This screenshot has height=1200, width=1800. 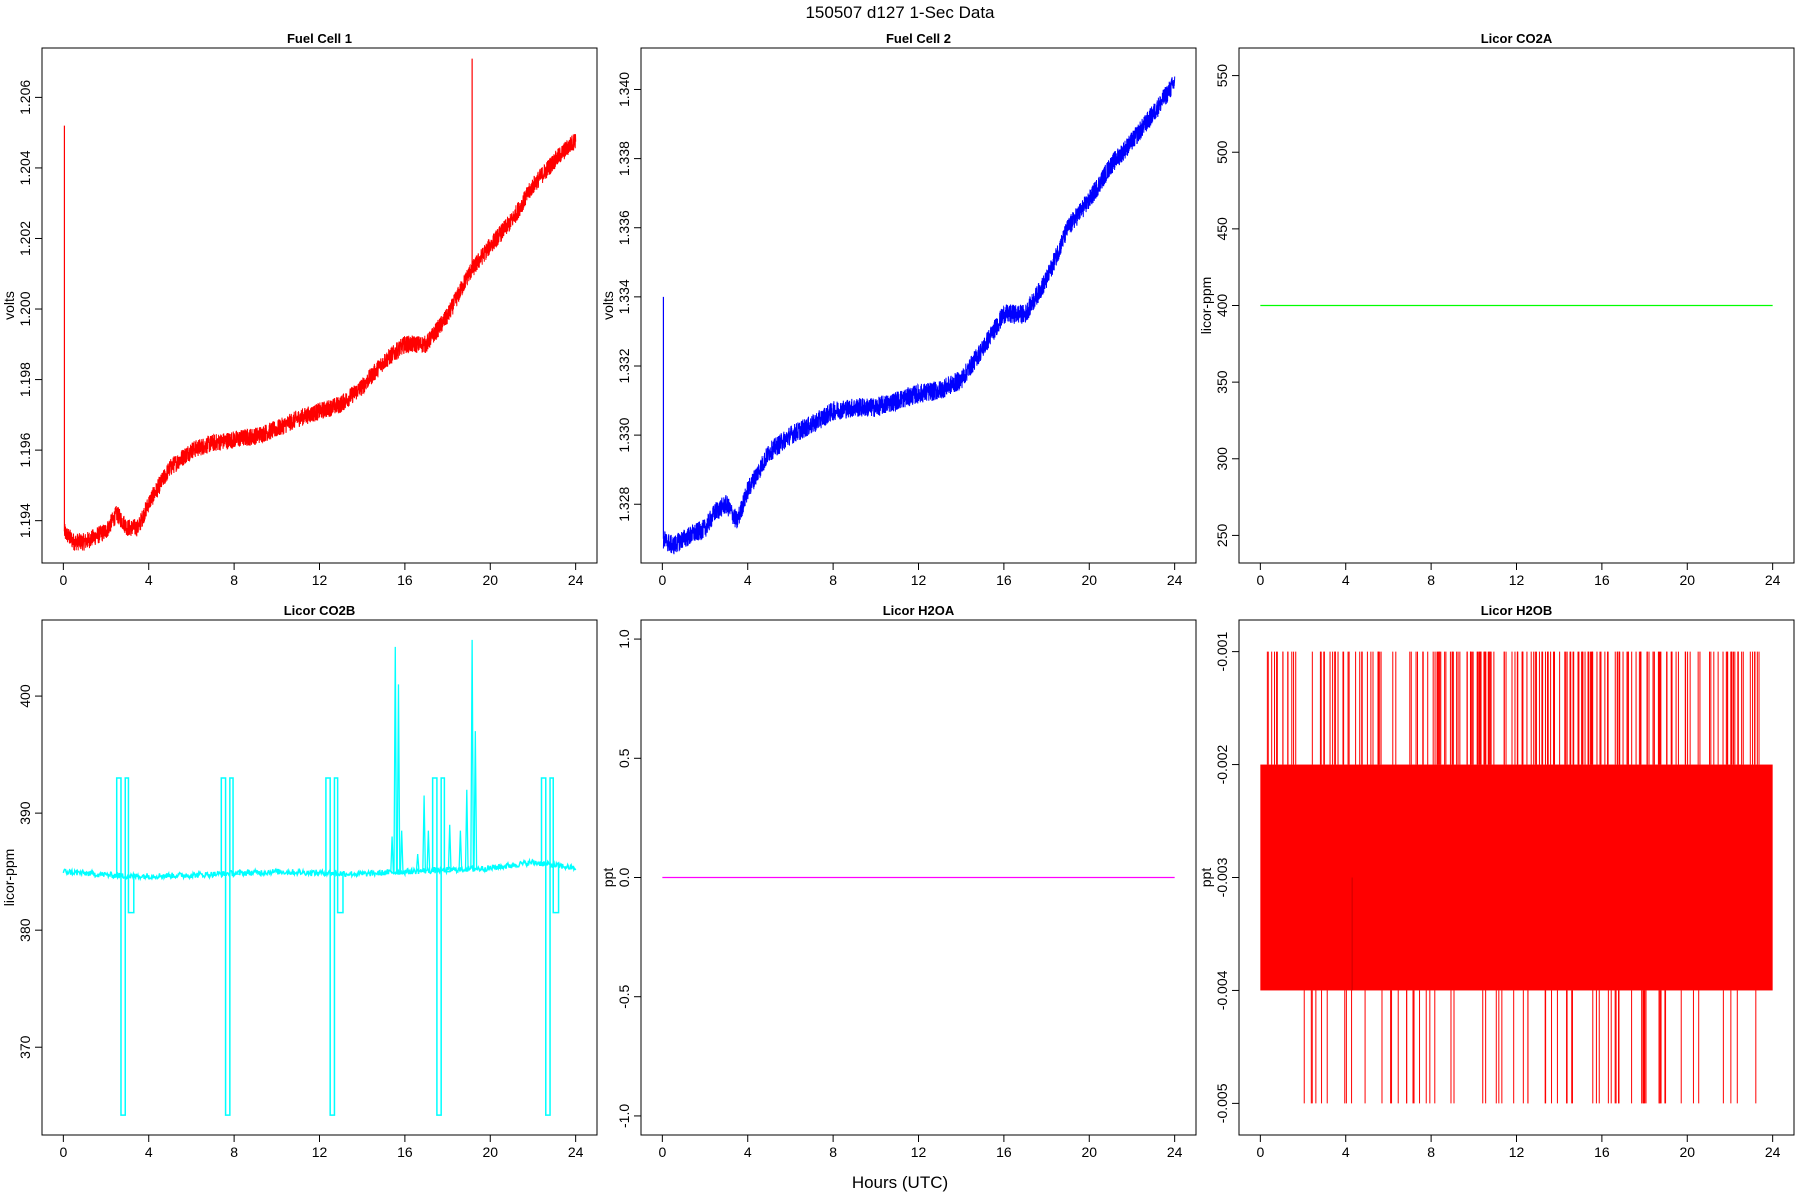 What do you see at coordinates (919, 610) in the screenshot?
I see `panel-title: Licor H2OA` at bounding box center [919, 610].